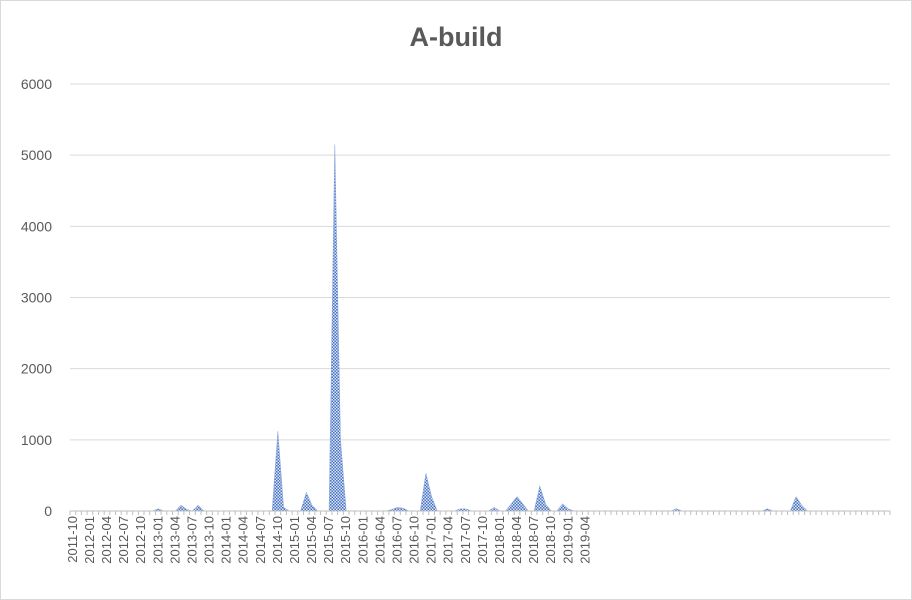 The image size is (912, 600). Describe the element at coordinates (482, 540) in the screenshot. I see `x-tick-label: 2017-10` at that location.